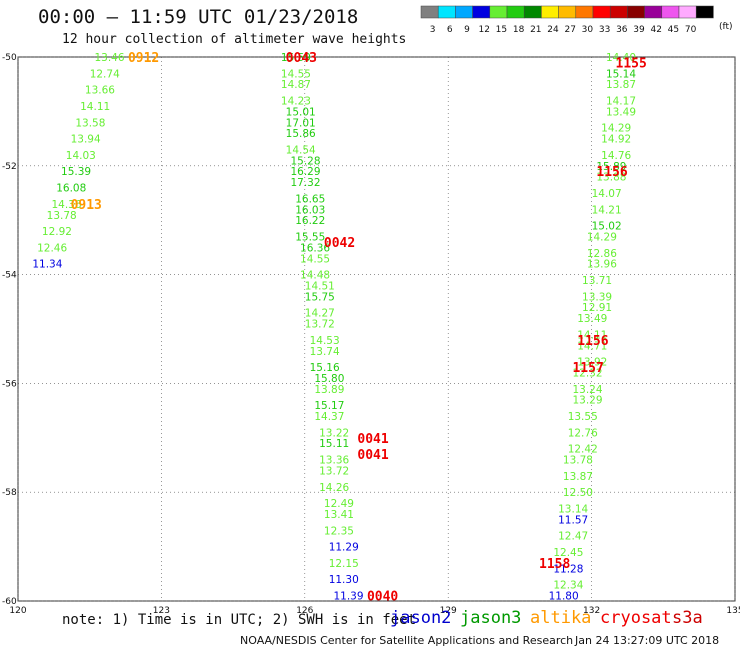 Image resolution: width=740 pixels, height=650 pixels. Describe the element at coordinates (622, 30) in the screenshot. I see `legend-label: 36` at that location.